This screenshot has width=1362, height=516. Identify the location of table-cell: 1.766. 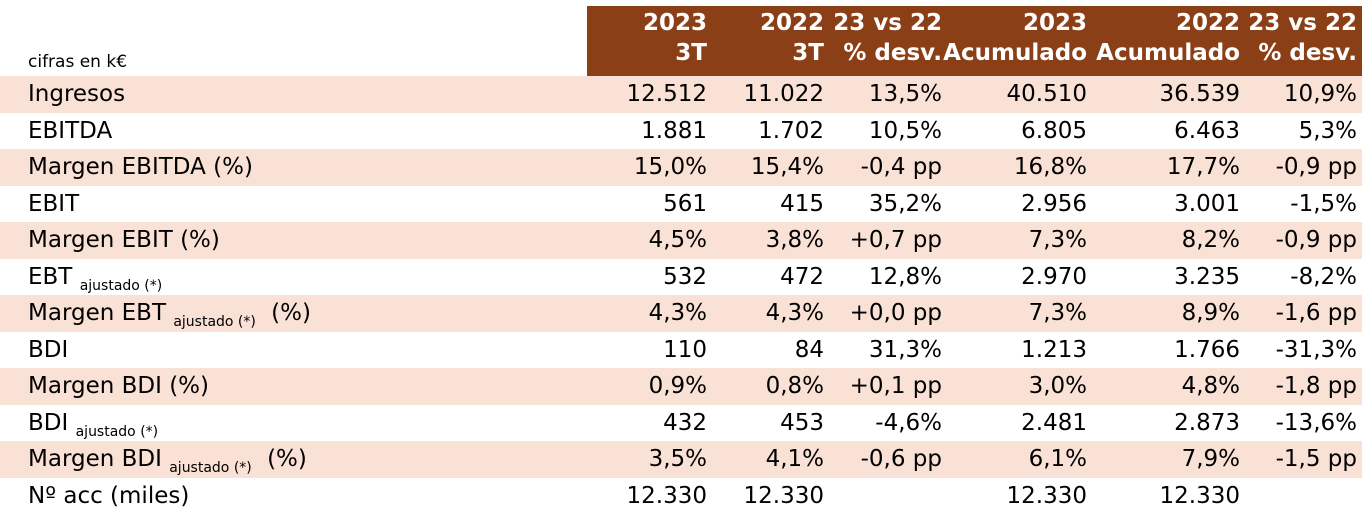
(1207, 349).